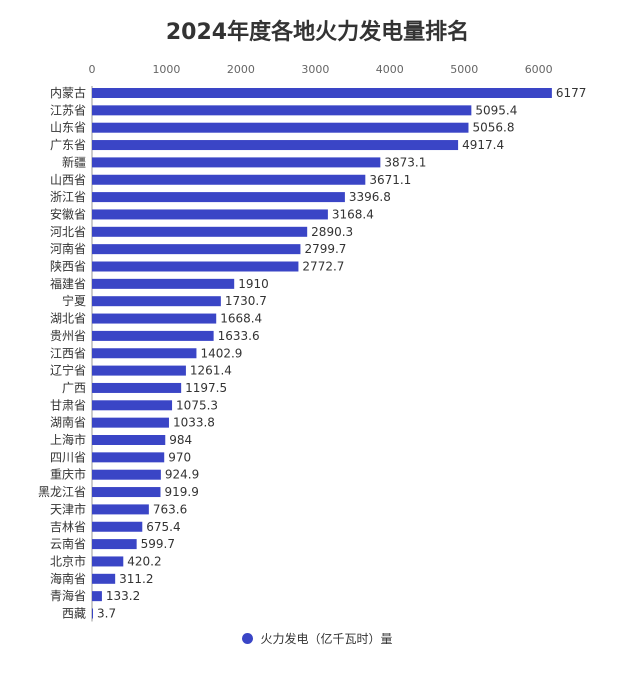 The image size is (635, 677). What do you see at coordinates (68, 197) in the screenshot?
I see `category-label: 浙江省` at bounding box center [68, 197].